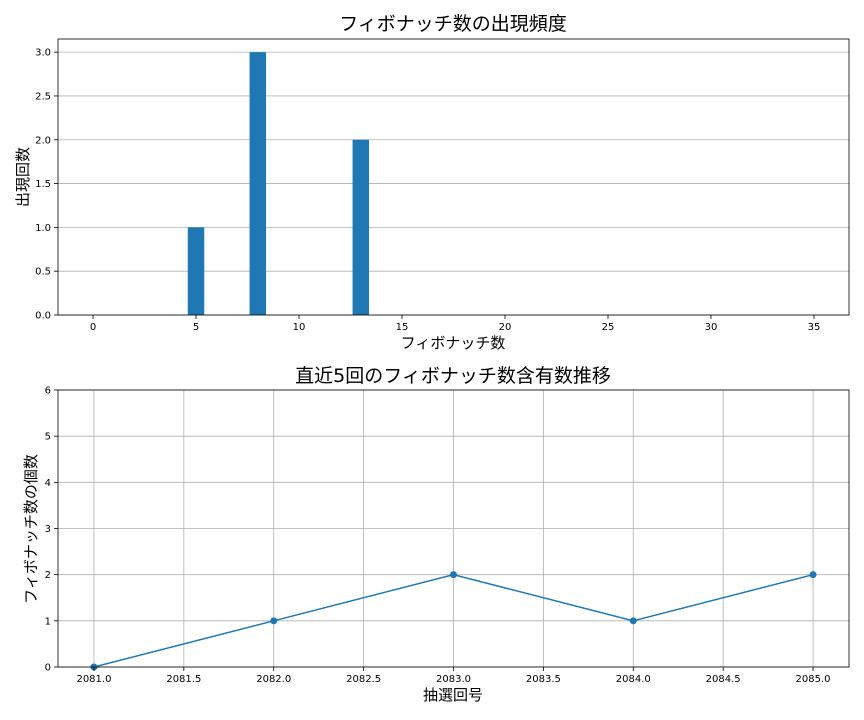  Describe the element at coordinates (48, 391) in the screenshot. I see `chart2-y-tick-label: 6` at that location.